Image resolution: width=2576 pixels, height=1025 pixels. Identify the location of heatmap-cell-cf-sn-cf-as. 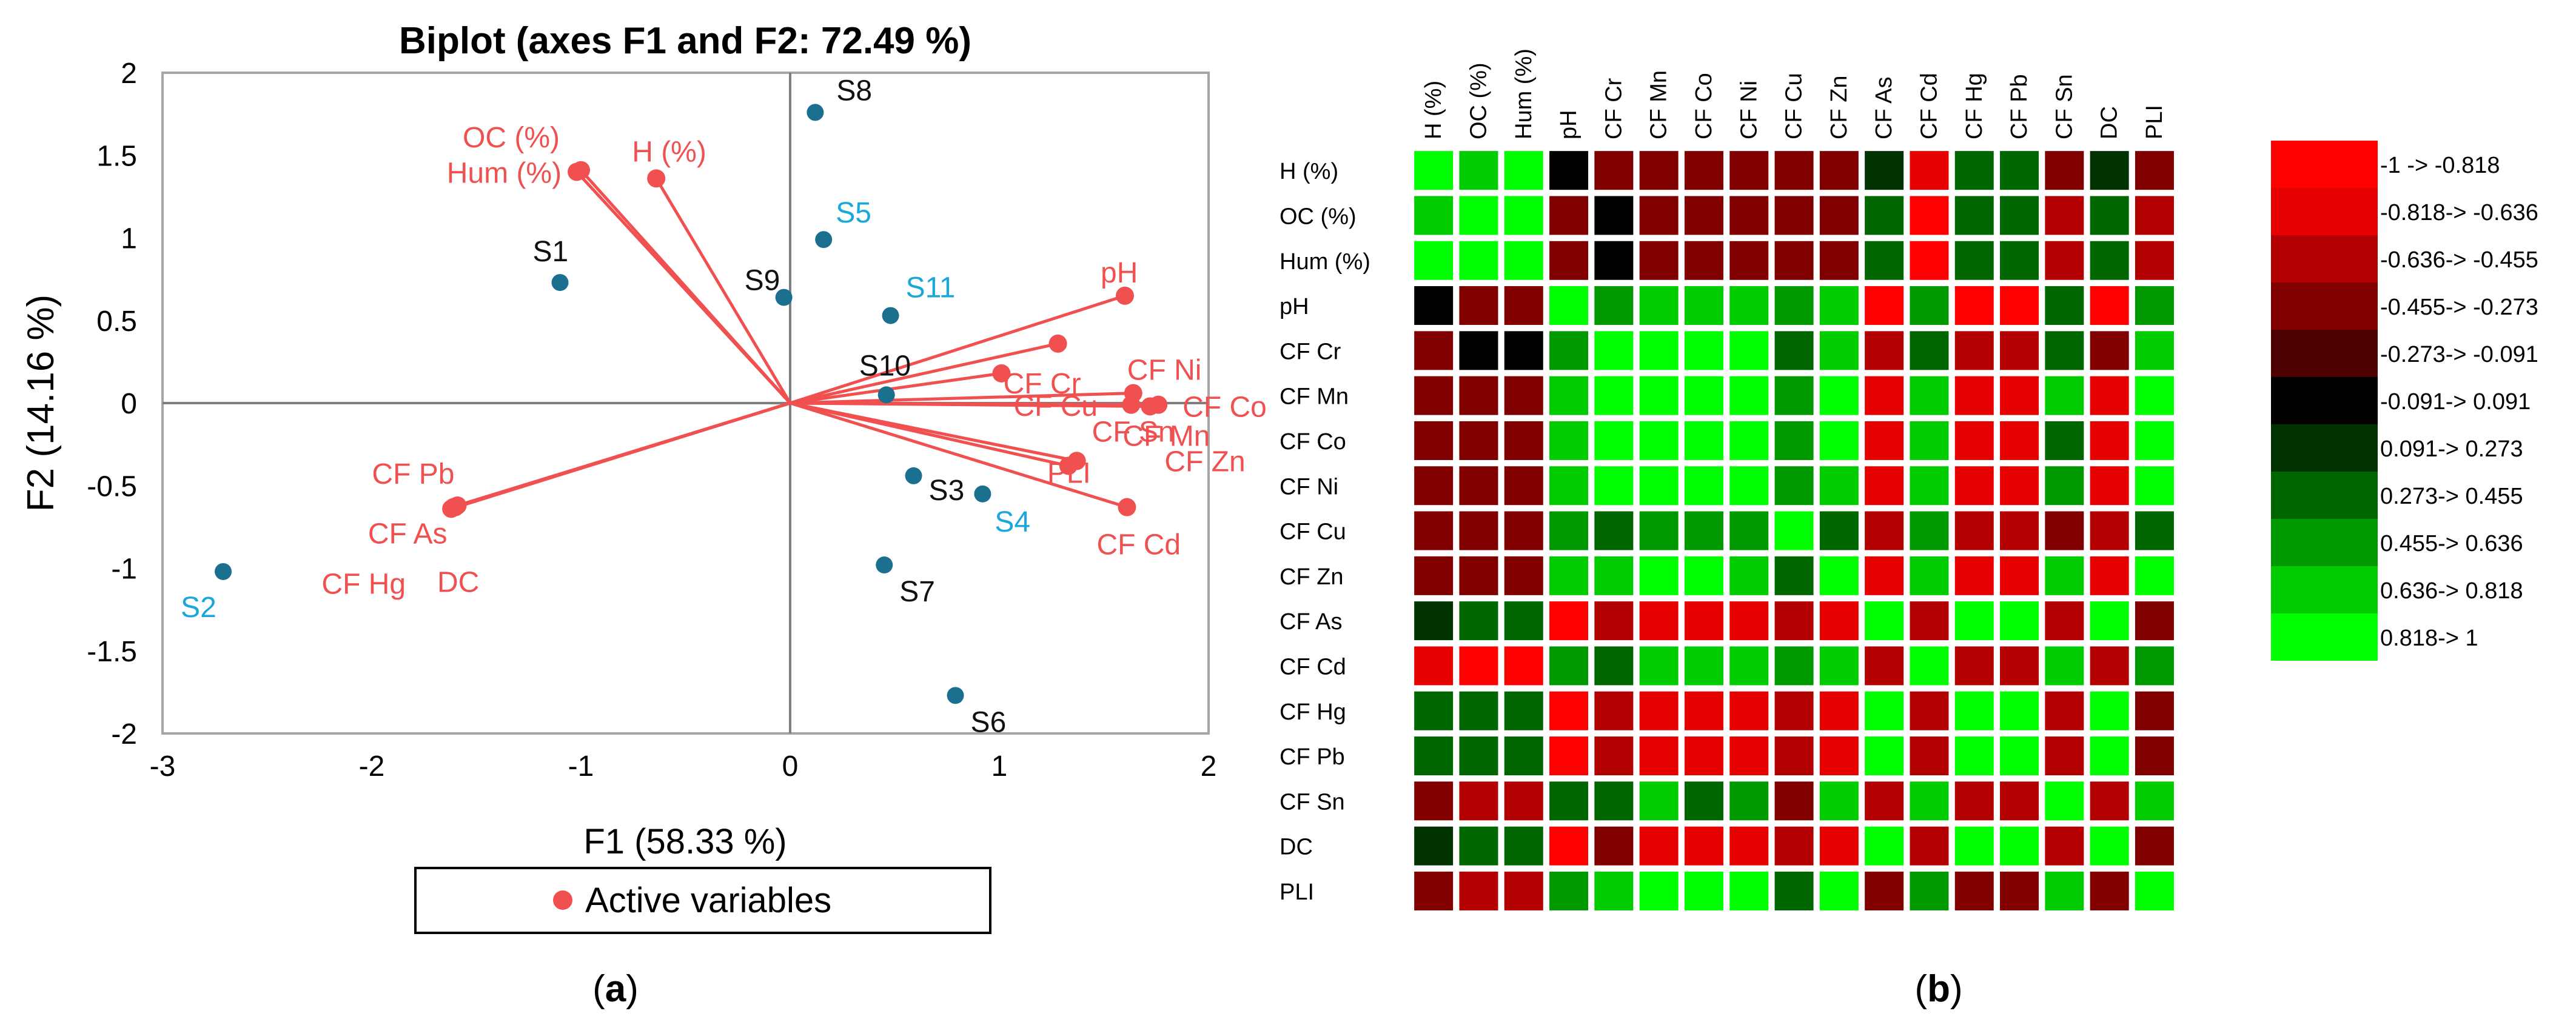
(1885, 801).